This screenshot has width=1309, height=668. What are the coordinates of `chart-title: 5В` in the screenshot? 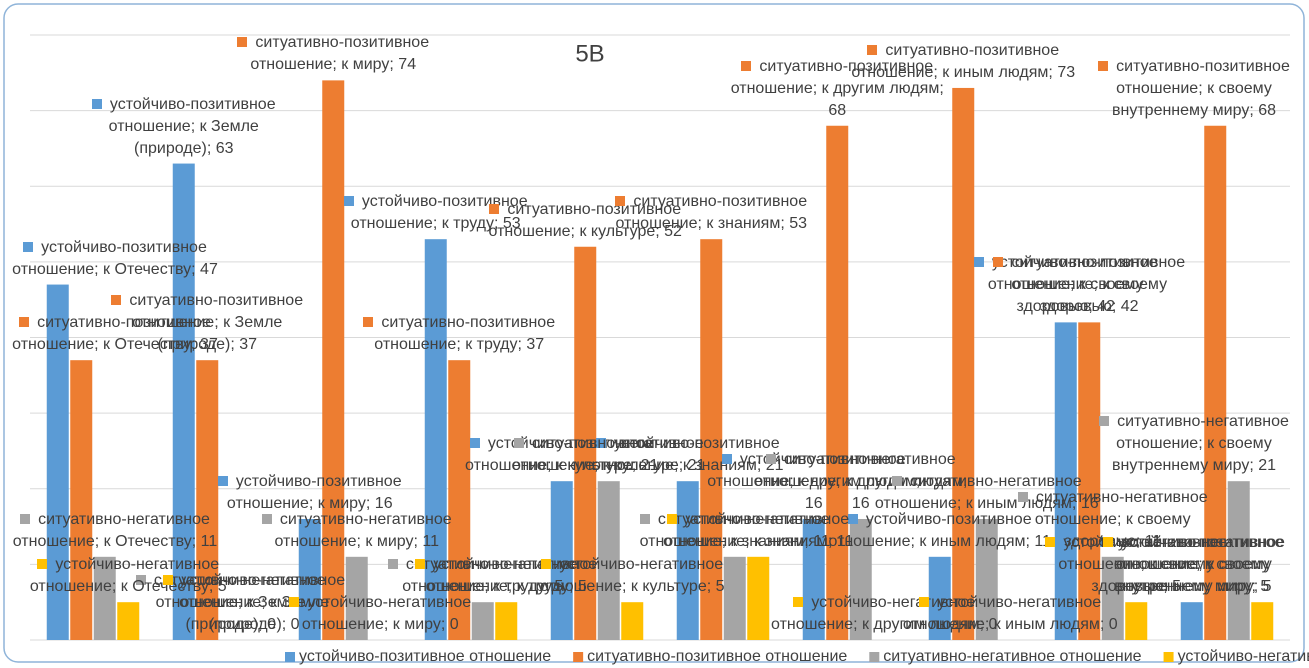 It's located at (589, 53).